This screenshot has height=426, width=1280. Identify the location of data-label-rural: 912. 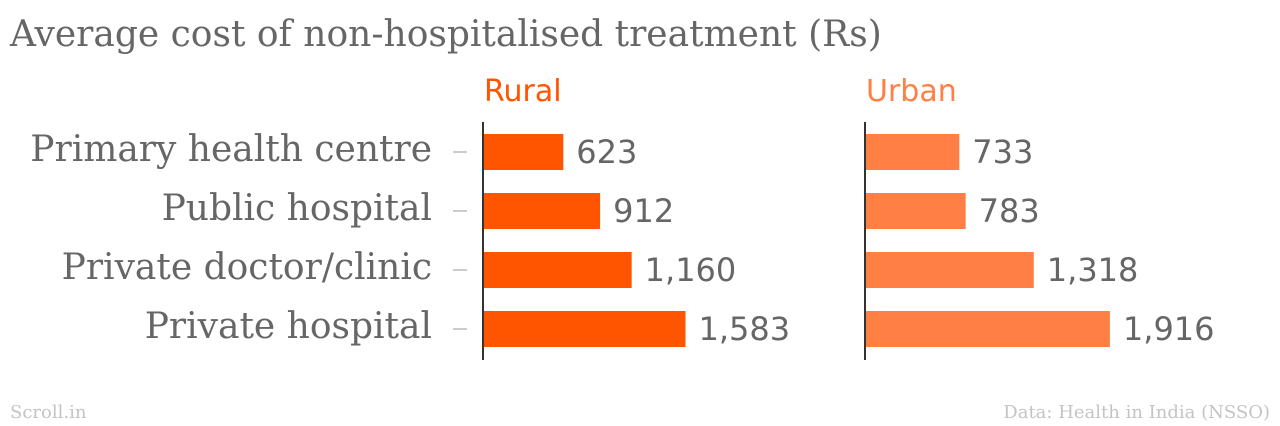
(643, 211).